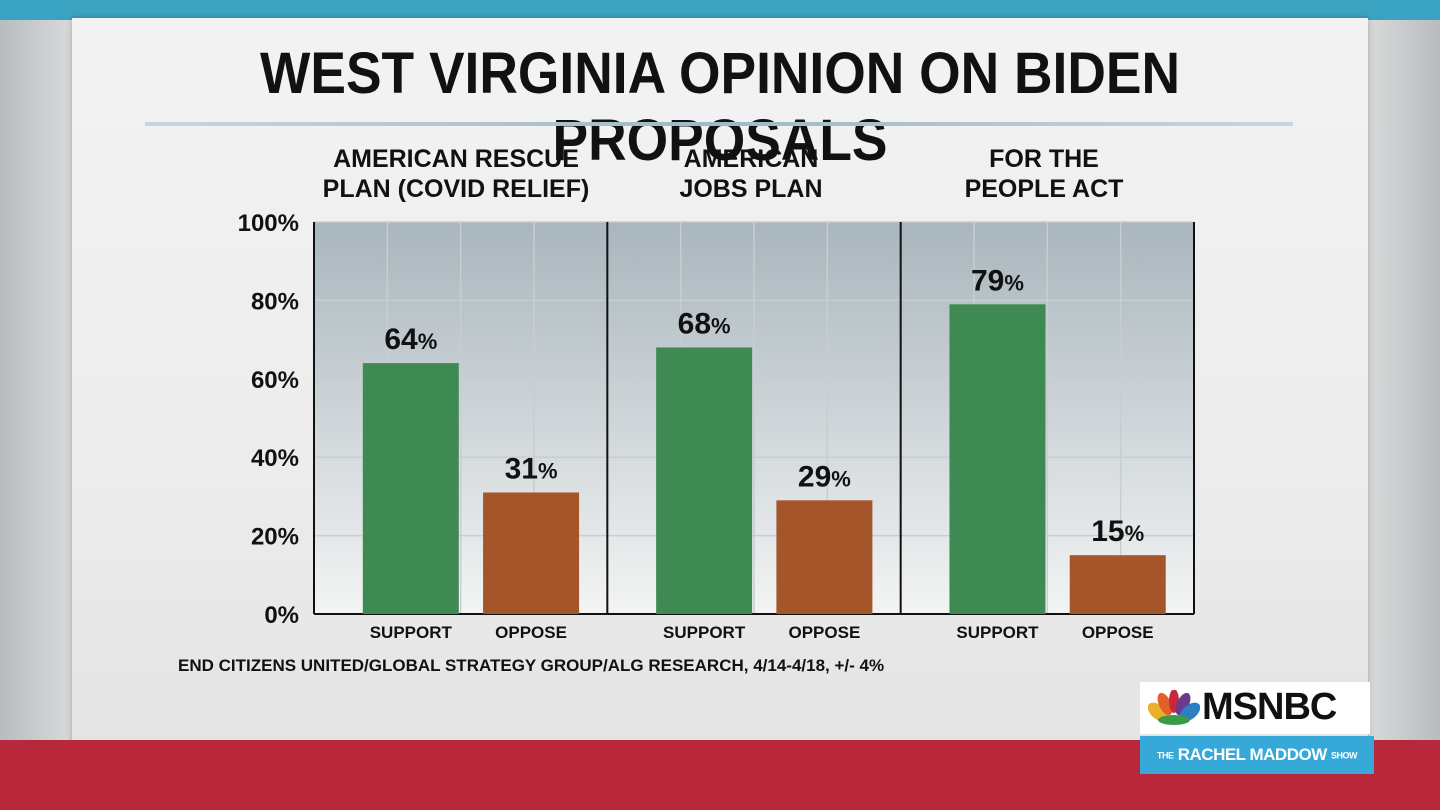 The width and height of the screenshot is (1440, 810). I want to click on peacock-icon, so click(1174, 707).